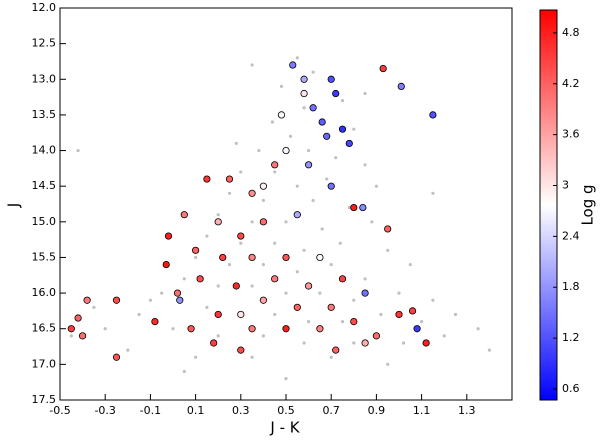 The width and height of the screenshot is (600, 443). What do you see at coordinates (14, 205) in the screenshot?
I see `y-axis-label: J` at bounding box center [14, 205].